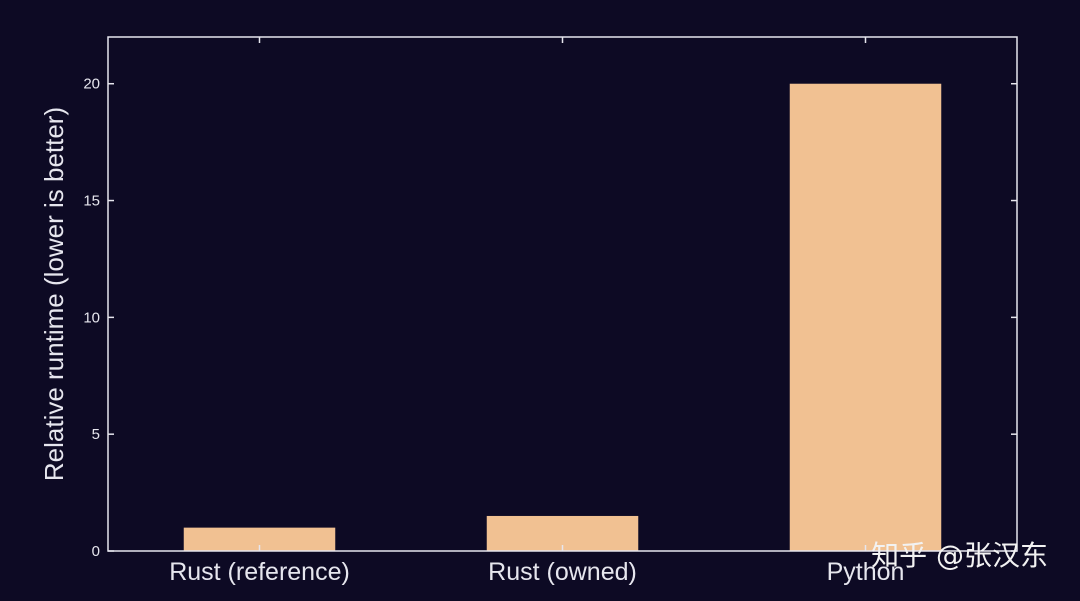 This screenshot has width=1080, height=601. I want to click on category-labels: Rust (reference) Rust (owned) Python, so click(536, 572).